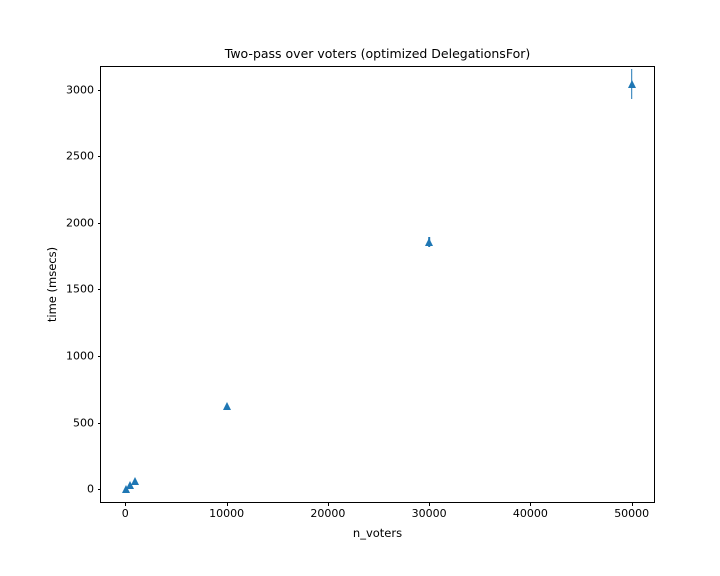  I want to click on y-axis-tick-label: 2000, so click(80, 223).